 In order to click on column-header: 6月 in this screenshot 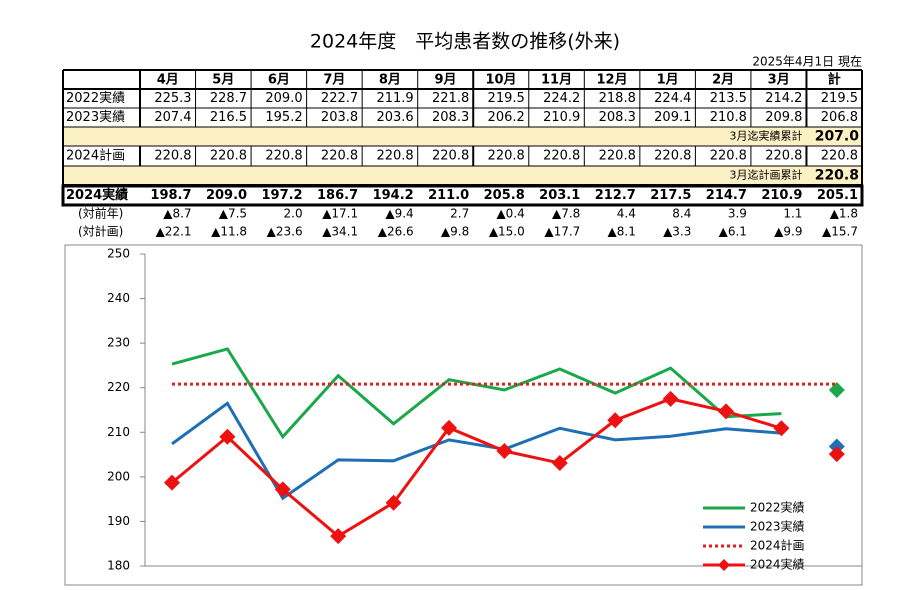, I will do `click(279, 80)`.